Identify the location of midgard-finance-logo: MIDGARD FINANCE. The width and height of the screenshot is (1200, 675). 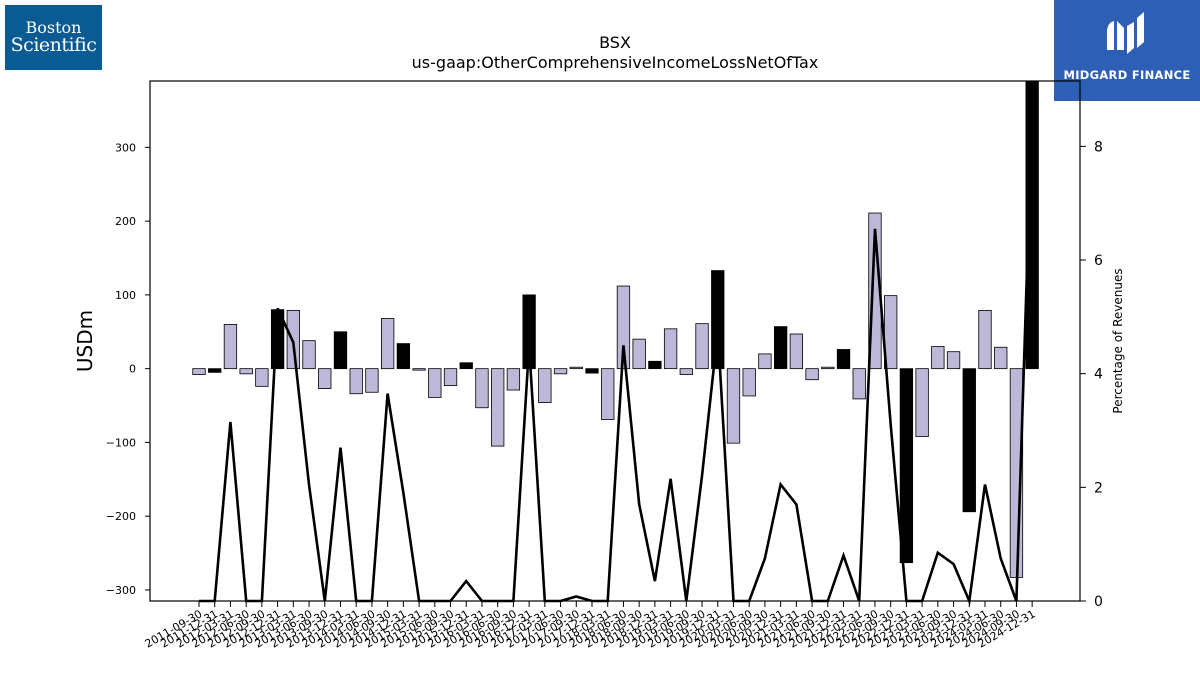
(1127, 50).